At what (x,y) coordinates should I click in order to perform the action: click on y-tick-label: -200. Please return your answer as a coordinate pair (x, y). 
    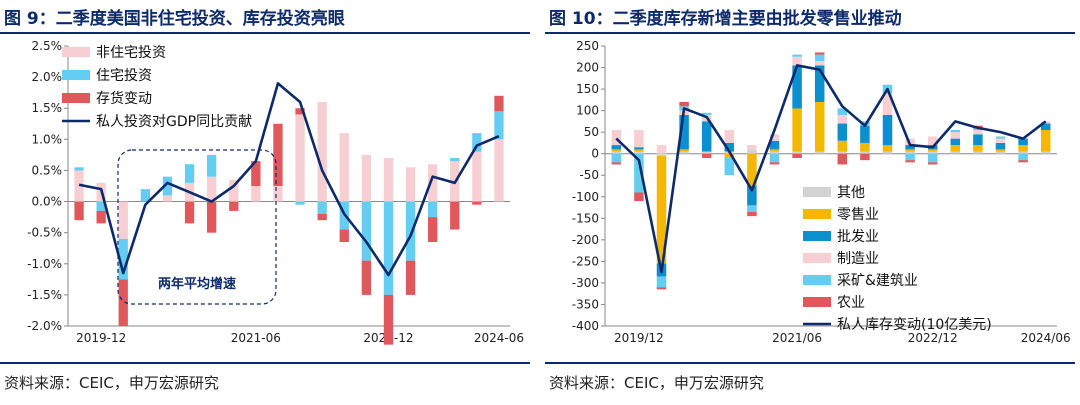
    Looking at the image, I should click on (585, 240).